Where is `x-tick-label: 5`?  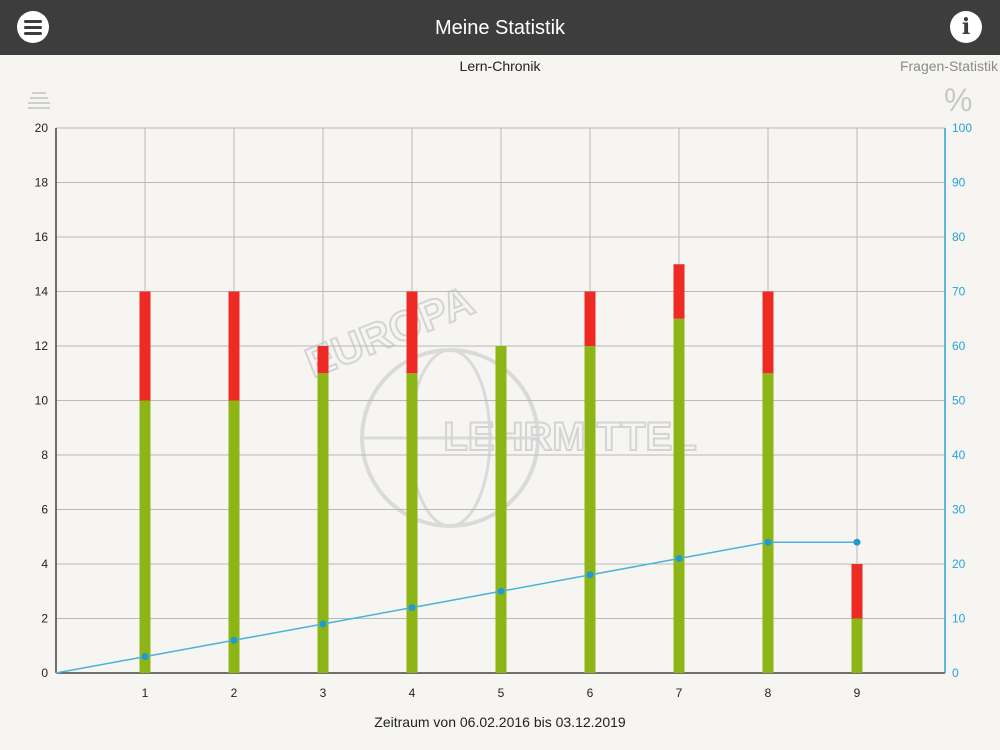 x-tick-label: 5 is located at coordinates (501, 693).